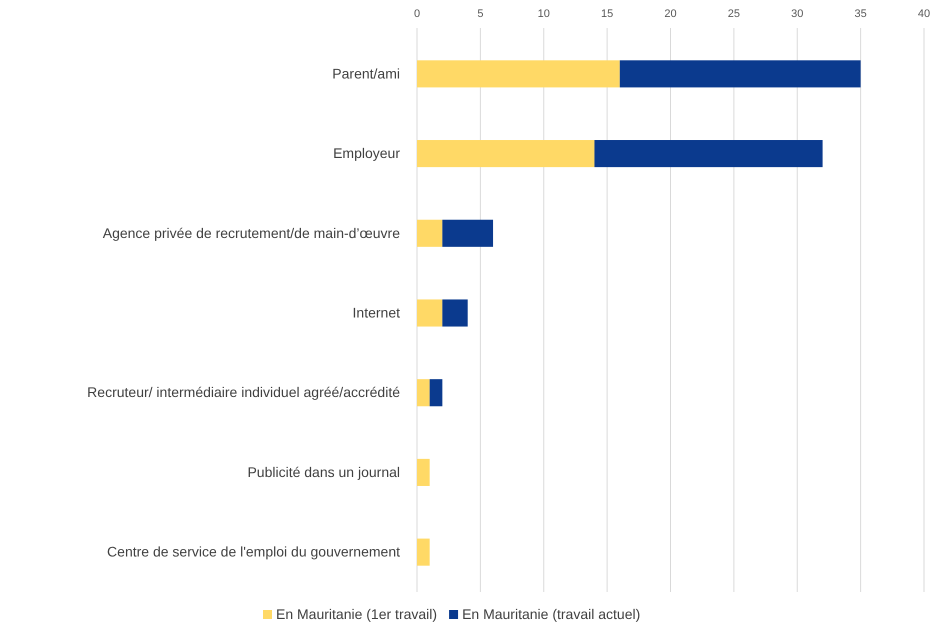 This screenshot has height=632, width=936. What do you see at coordinates (924, 14) in the screenshot?
I see `x-tick-label: 40` at bounding box center [924, 14].